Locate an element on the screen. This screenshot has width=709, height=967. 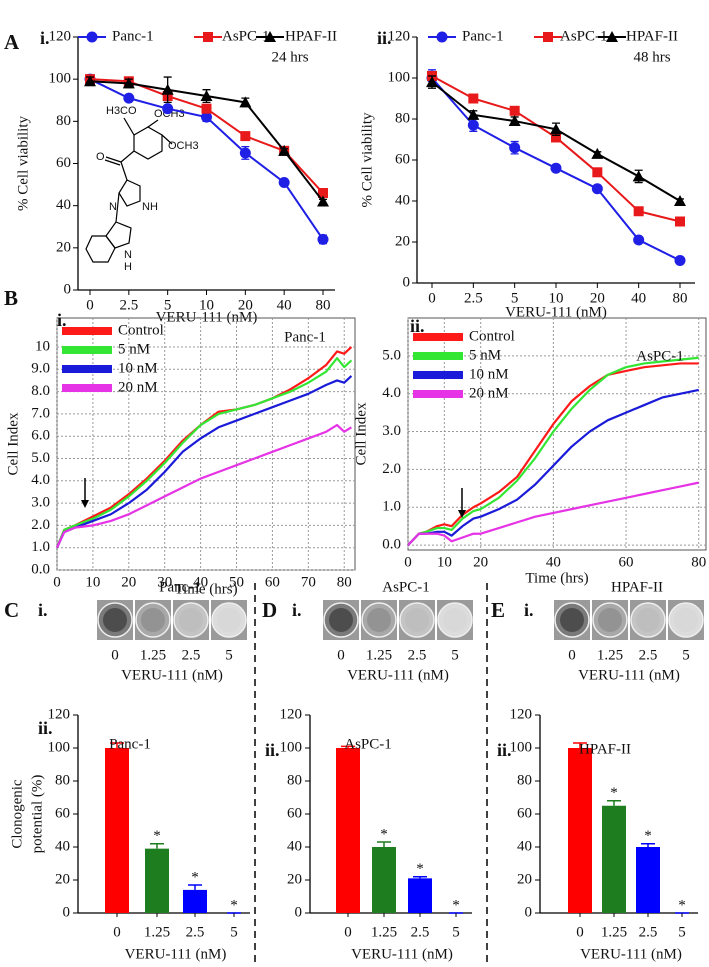
y-tick-label: 100 is located at coordinates (399, 77).